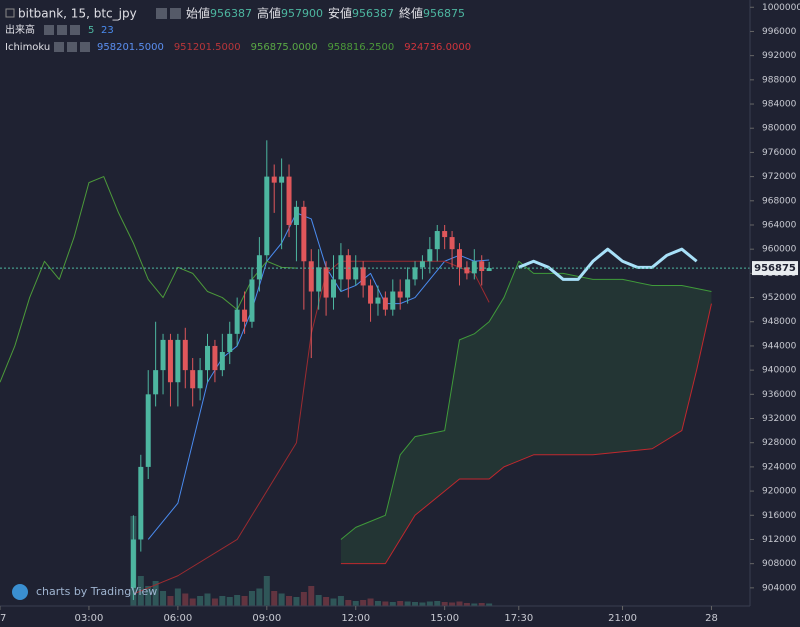 The width and height of the screenshot is (800, 627). Describe the element at coordinates (207, 47) in the screenshot. I see `indicator-value: 951201.5000` at that location.